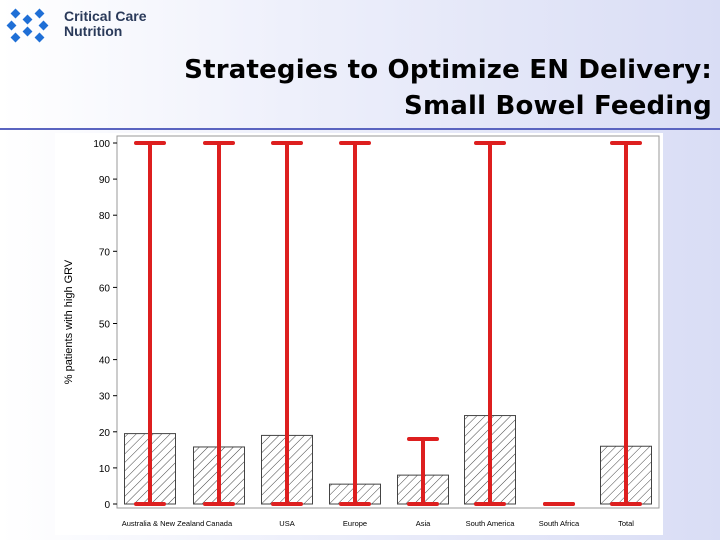  What do you see at coordinates (69, 321) in the screenshot?
I see `y-axis-label: % patients with high GRV` at bounding box center [69, 321].